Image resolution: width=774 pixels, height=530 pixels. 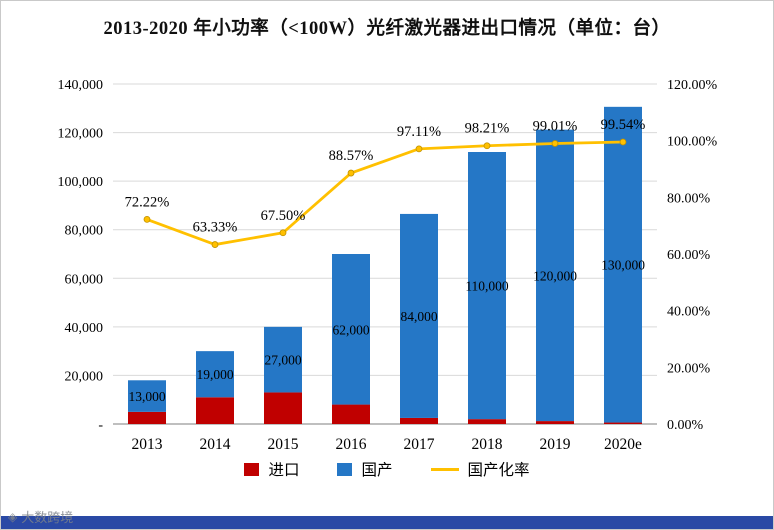 What do you see at coordinates (689, 198) in the screenshot?
I see `right-axis-tick-label: 80.00%` at bounding box center [689, 198].